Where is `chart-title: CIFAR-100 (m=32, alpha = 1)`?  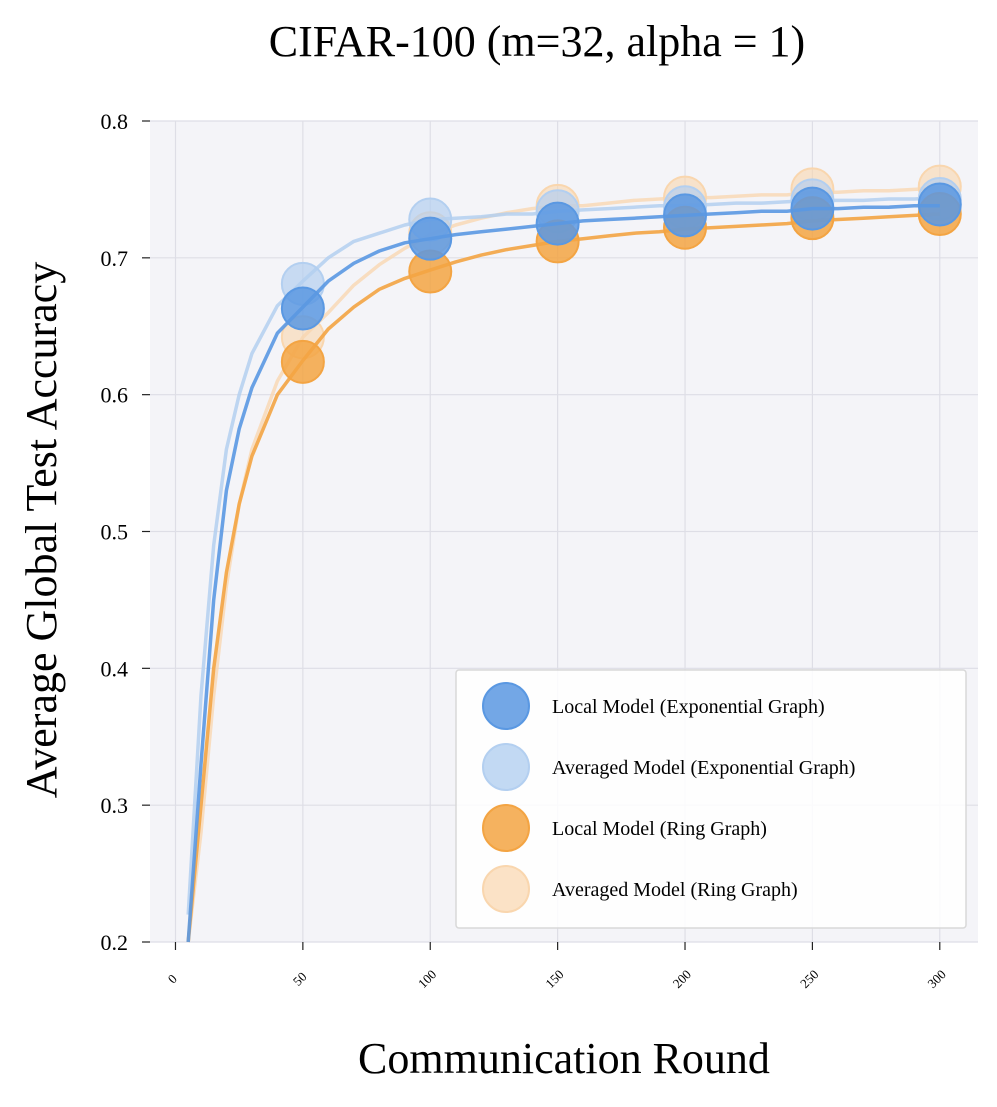 chart-title: CIFAR-100 (m=32, alpha = 1) is located at coordinates (537, 41).